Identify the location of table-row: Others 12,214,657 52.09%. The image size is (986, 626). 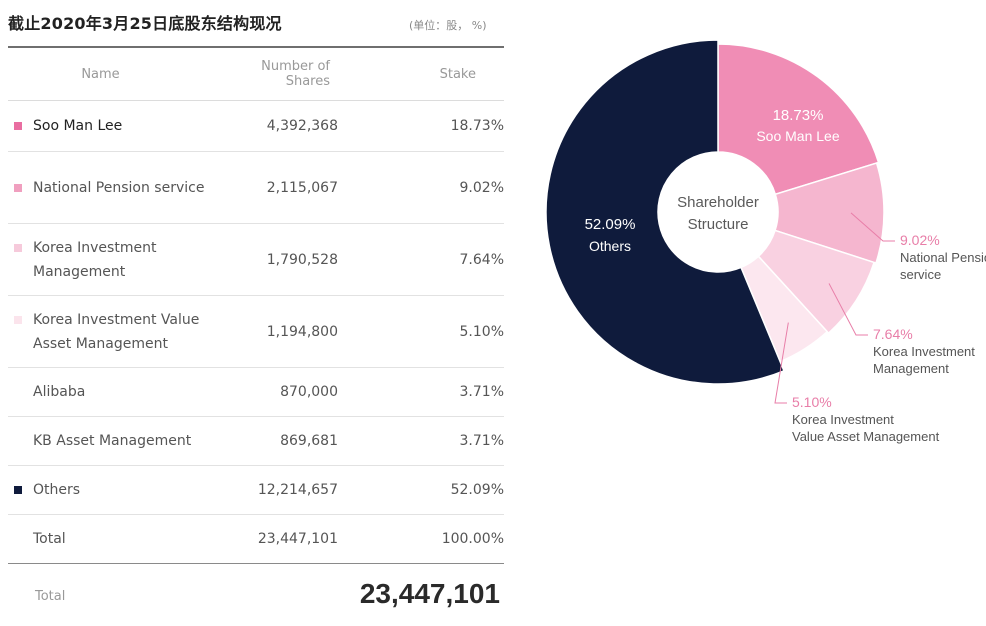
(256, 490).